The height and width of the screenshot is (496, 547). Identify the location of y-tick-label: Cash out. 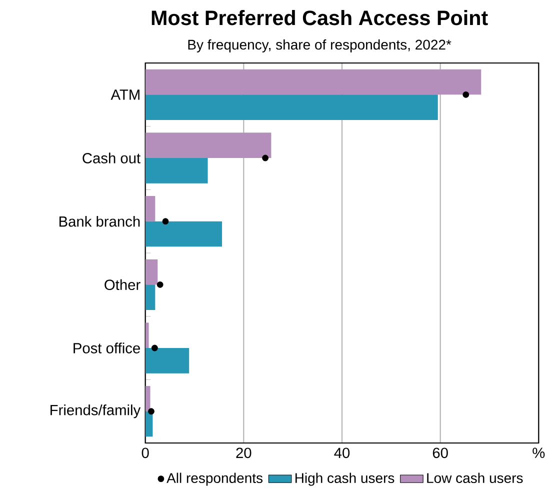
(111, 158).